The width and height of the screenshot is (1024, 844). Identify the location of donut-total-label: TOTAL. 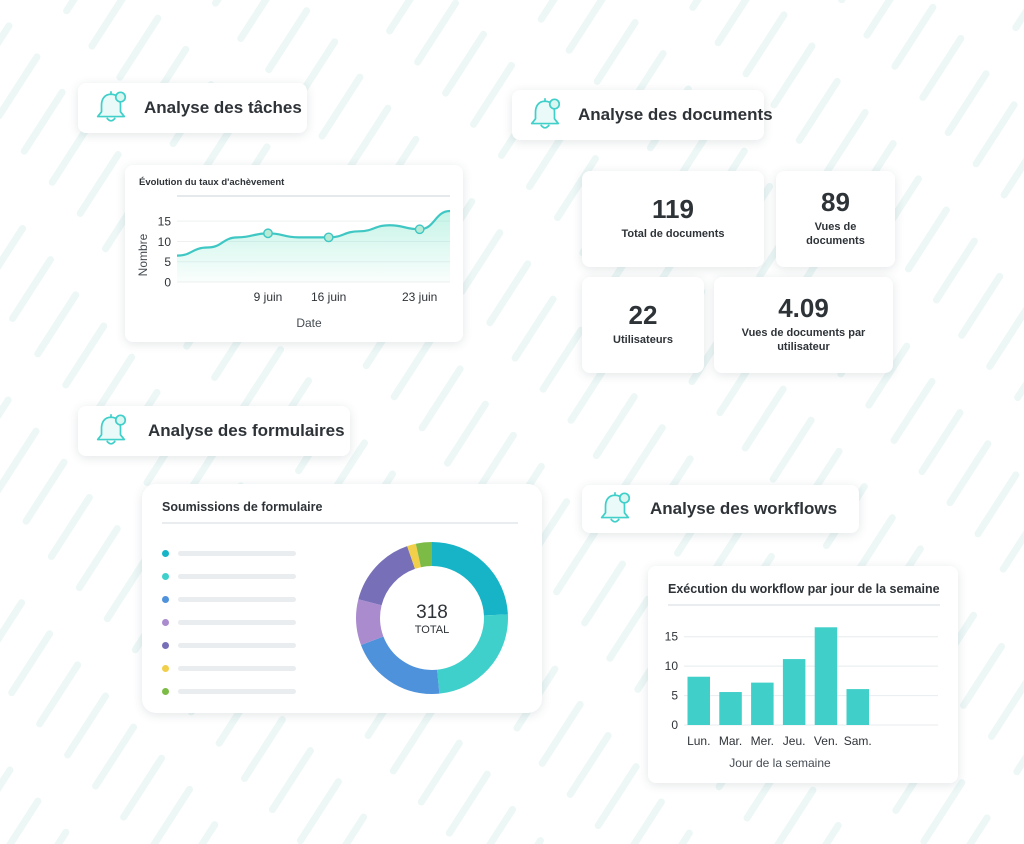
(432, 630).